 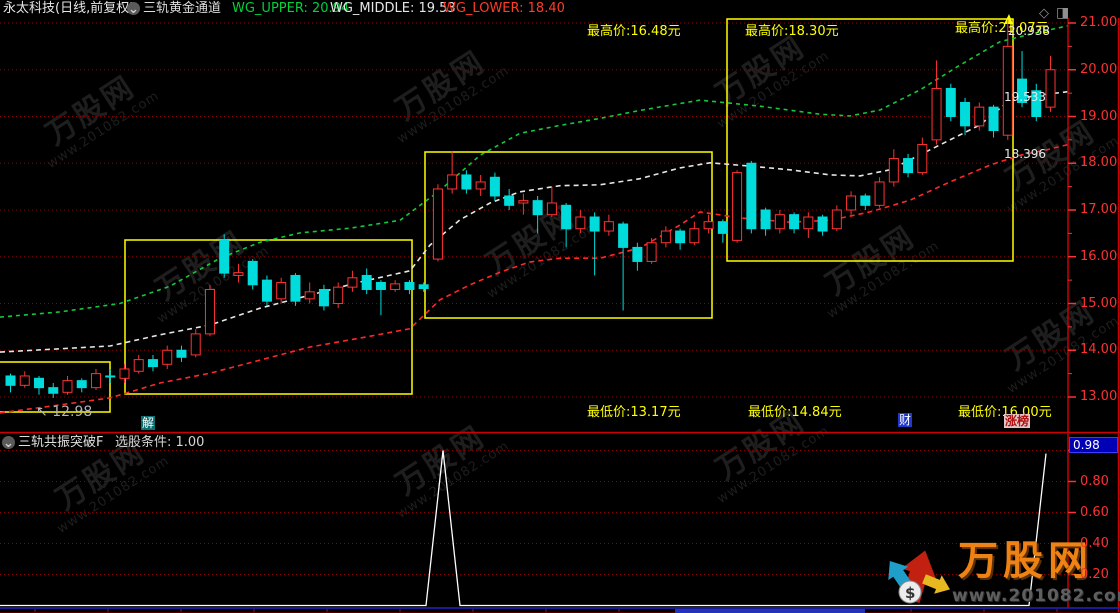 What do you see at coordinates (770, 611) in the screenshot?
I see `date-axis-highlight` at bounding box center [770, 611].